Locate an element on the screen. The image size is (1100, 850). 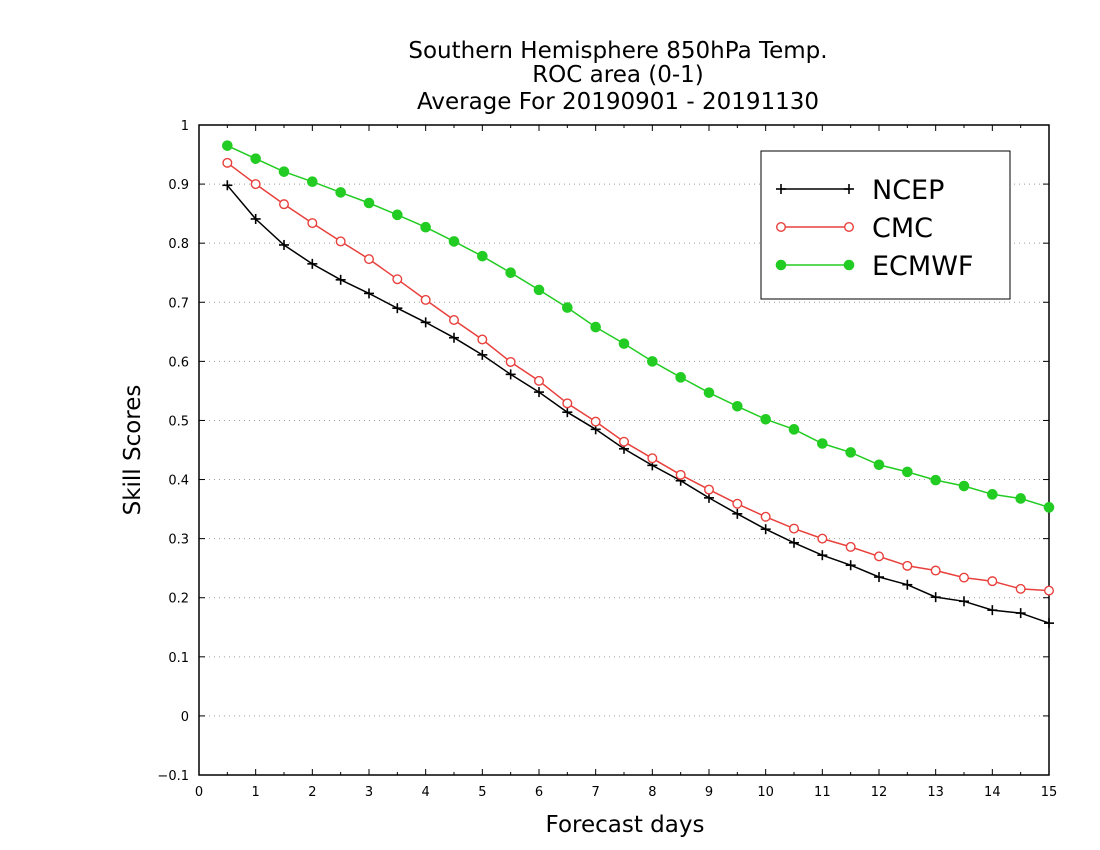
legend-box is located at coordinates (885, 225).